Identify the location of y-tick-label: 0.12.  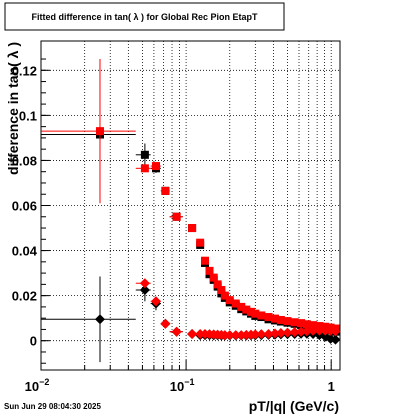
(24, 70).